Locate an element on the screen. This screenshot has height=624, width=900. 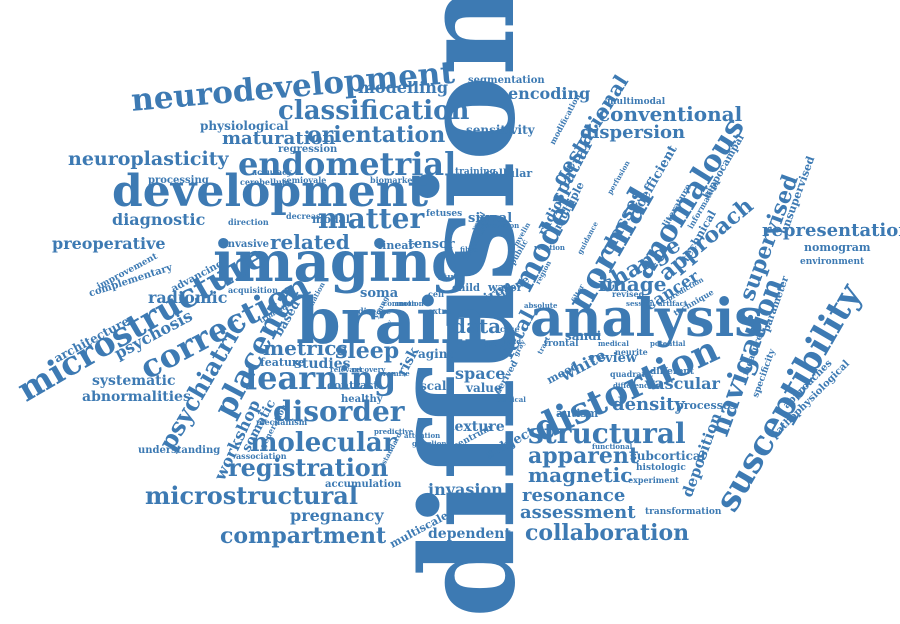
word-diagnostic: diagnostic is located at coordinates (159, 219).